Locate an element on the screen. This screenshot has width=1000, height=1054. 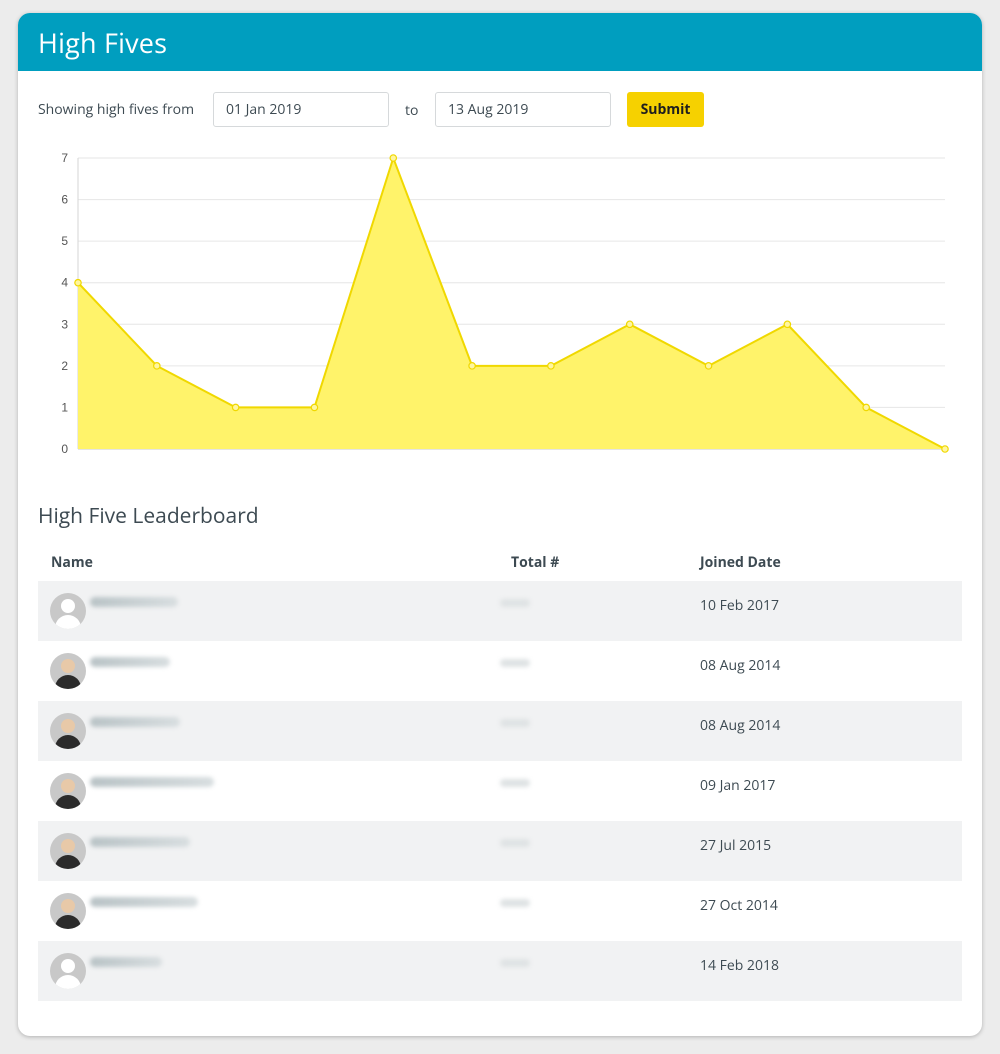
table-row: 10 Feb 2017 is located at coordinates (500, 611).